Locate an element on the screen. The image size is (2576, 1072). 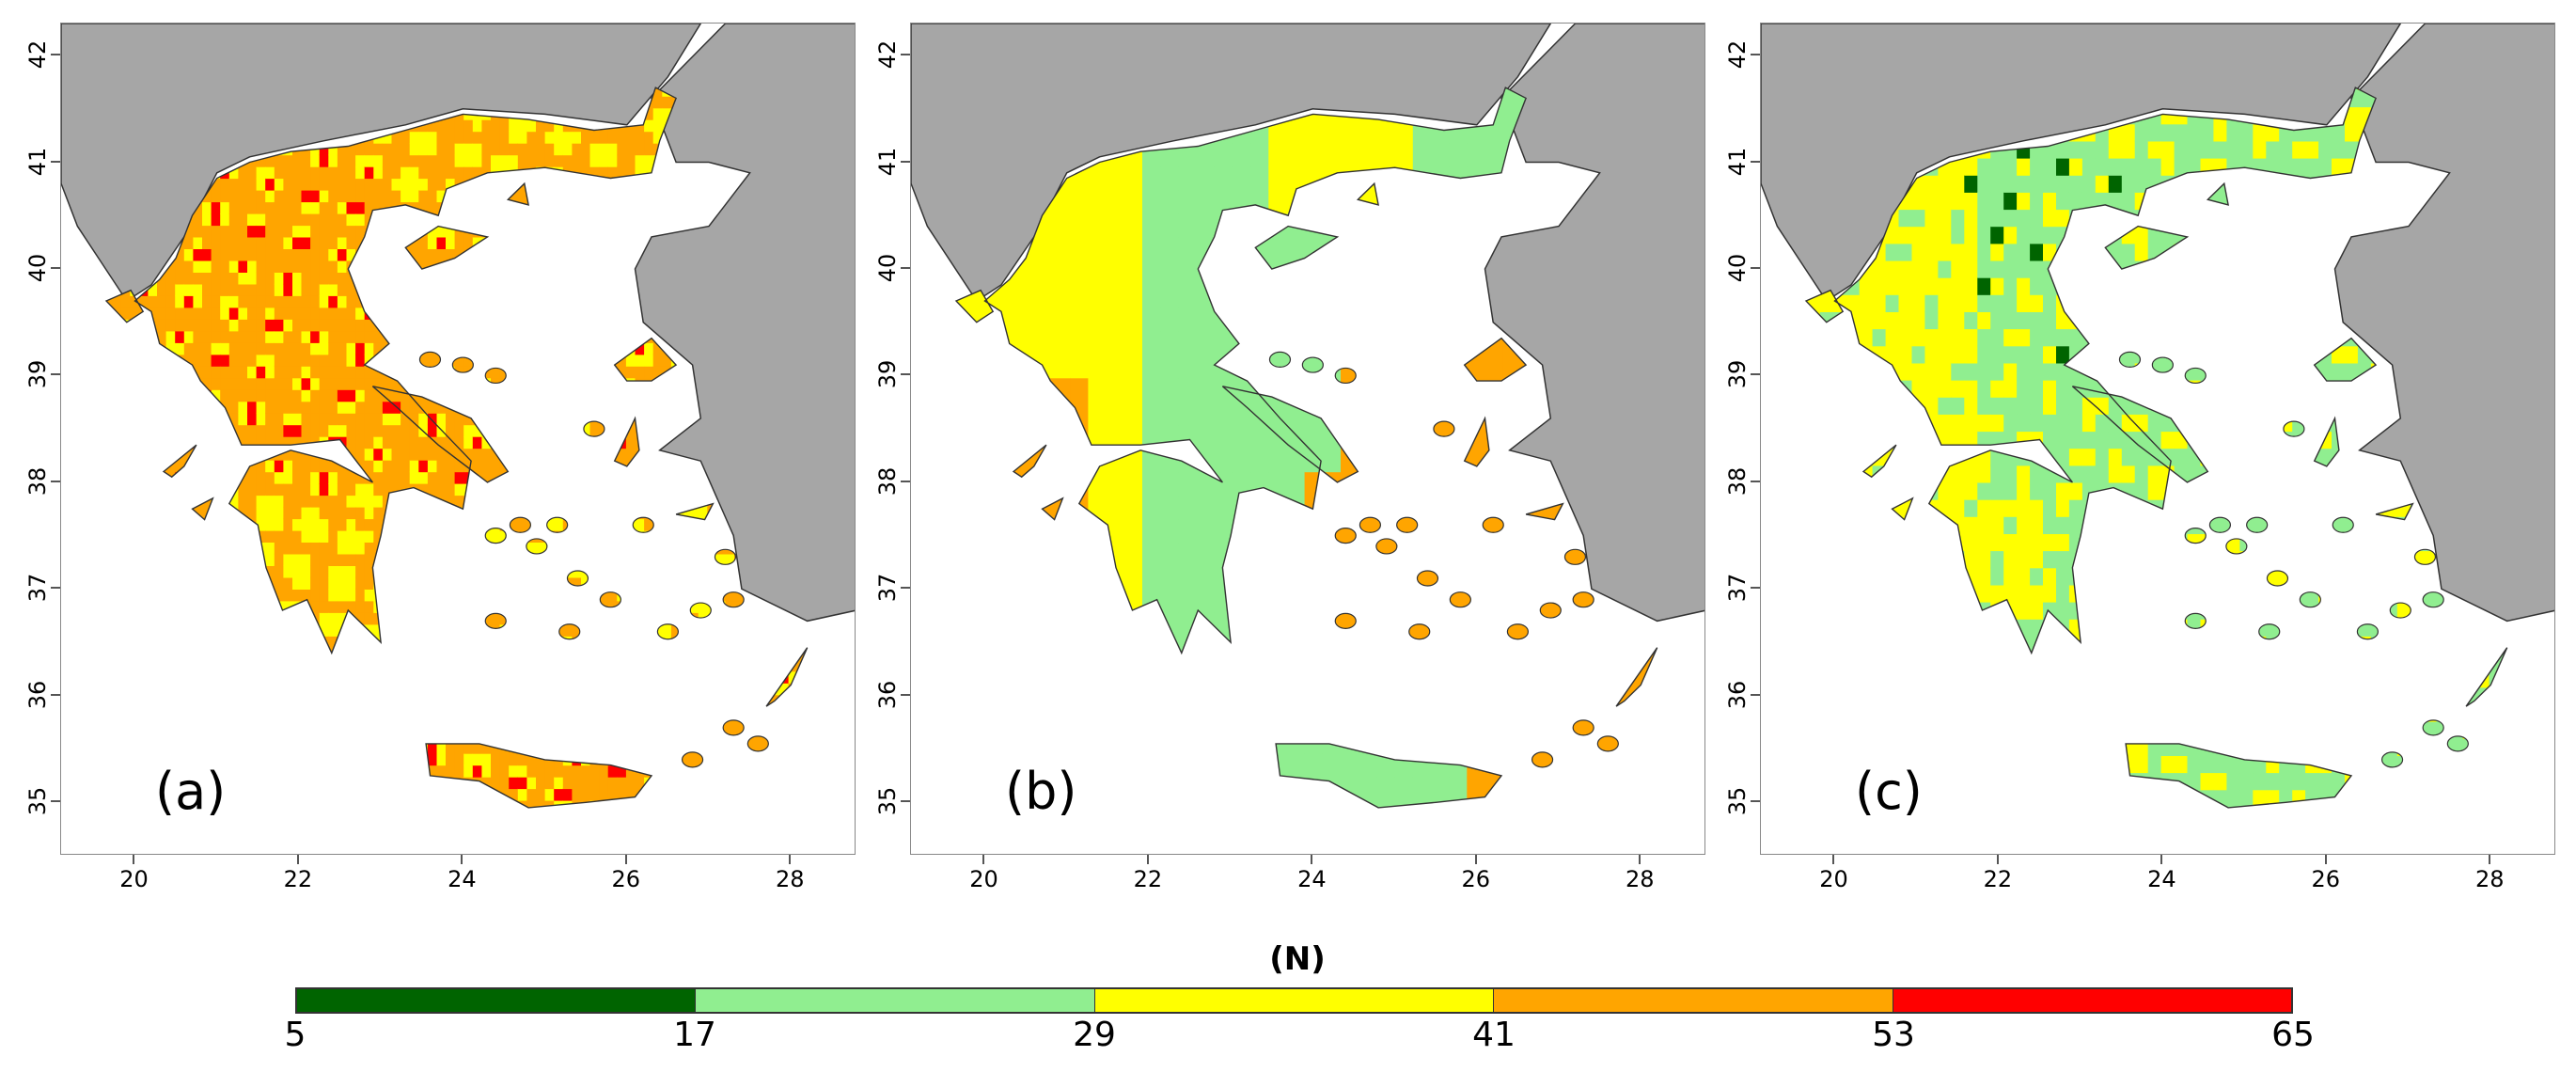
colorbar-tick-label: 17 is located at coordinates (695, 1035).